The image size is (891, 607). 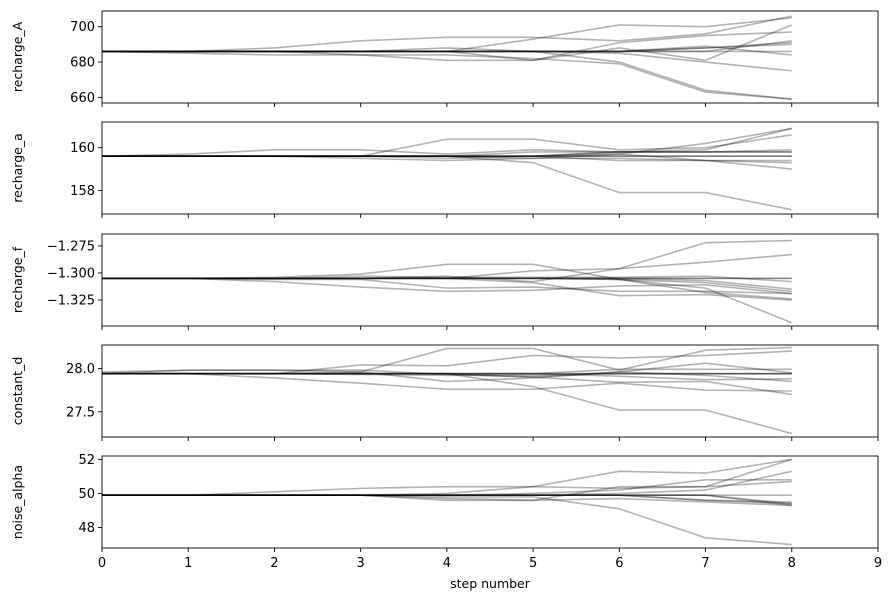 What do you see at coordinates (361, 563) in the screenshot?
I see `x-tick-label: 3` at bounding box center [361, 563].